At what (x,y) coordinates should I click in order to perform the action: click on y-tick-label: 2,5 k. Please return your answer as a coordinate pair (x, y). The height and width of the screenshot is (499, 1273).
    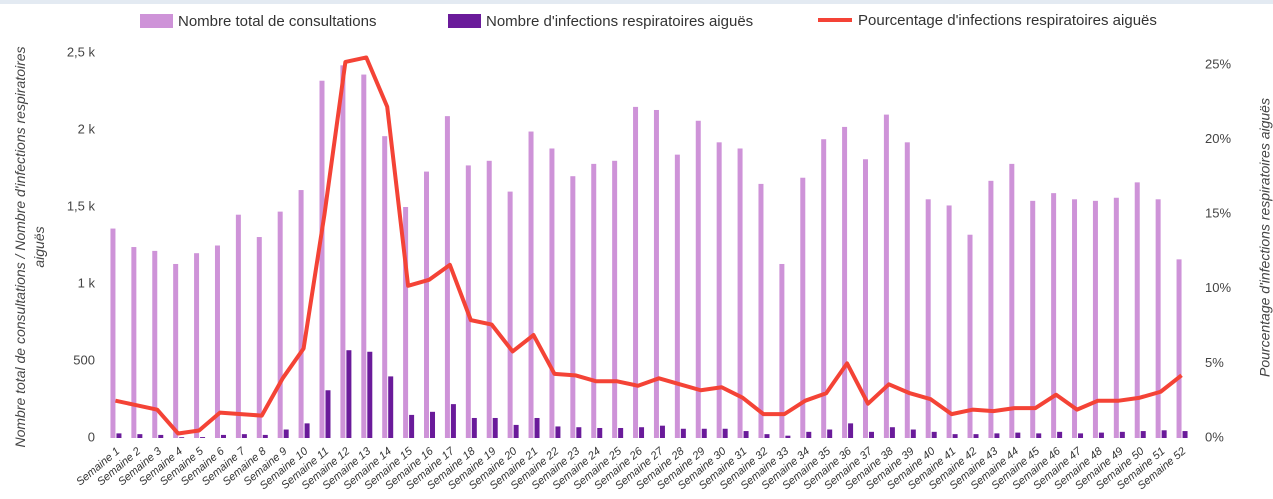
    Looking at the image, I should click on (81, 51).